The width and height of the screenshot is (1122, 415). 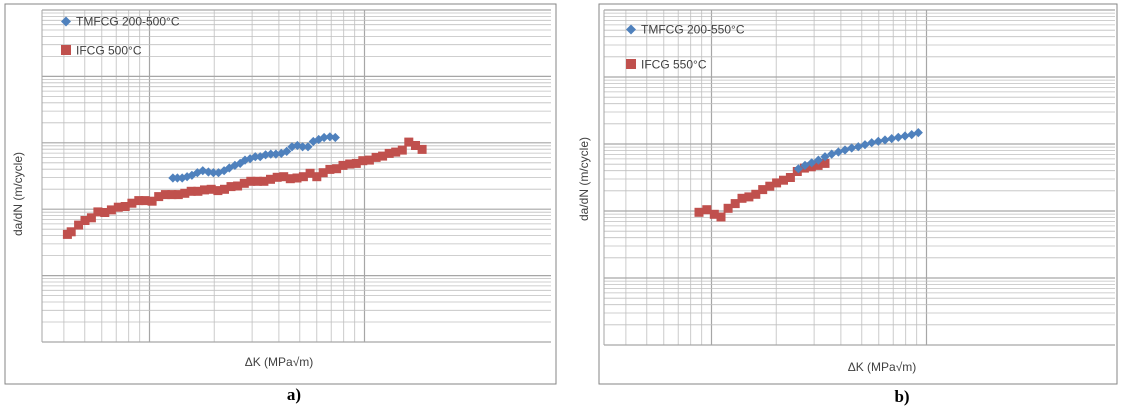 I want to click on legend-item-ifcg-b: IFCG 550°C, so click(x=666, y=65).